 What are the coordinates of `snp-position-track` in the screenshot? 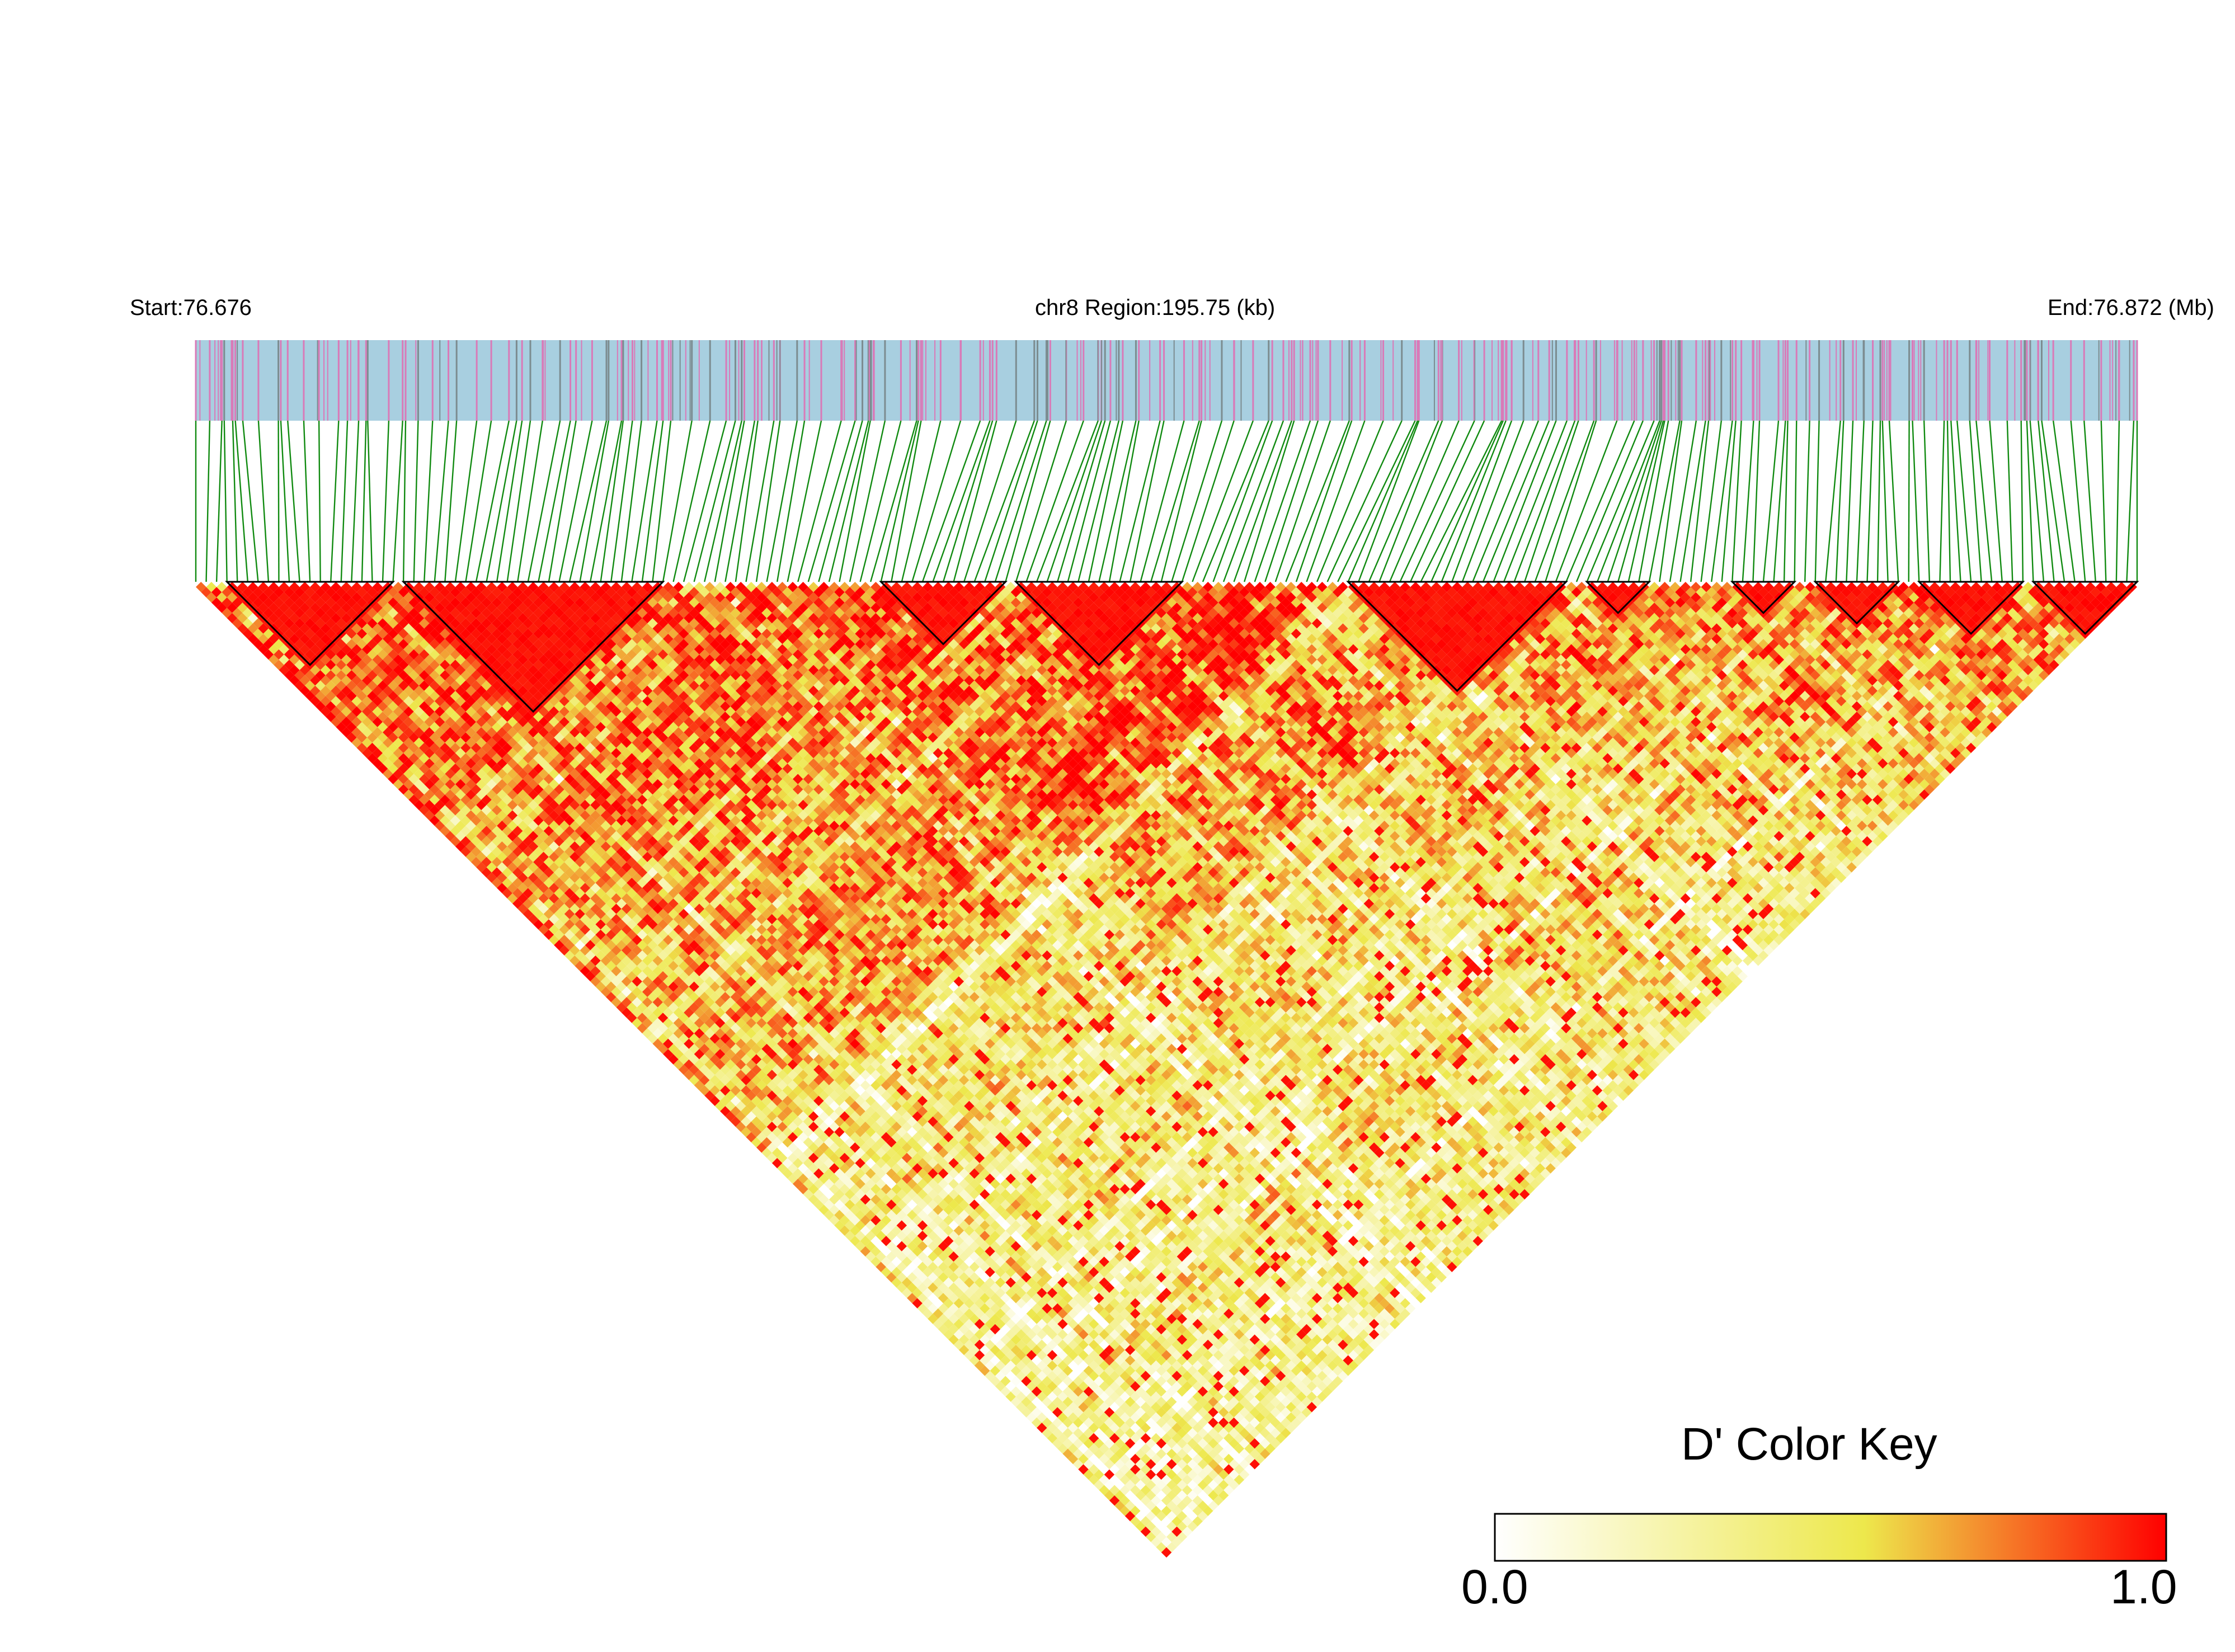 It's located at (1166, 381).